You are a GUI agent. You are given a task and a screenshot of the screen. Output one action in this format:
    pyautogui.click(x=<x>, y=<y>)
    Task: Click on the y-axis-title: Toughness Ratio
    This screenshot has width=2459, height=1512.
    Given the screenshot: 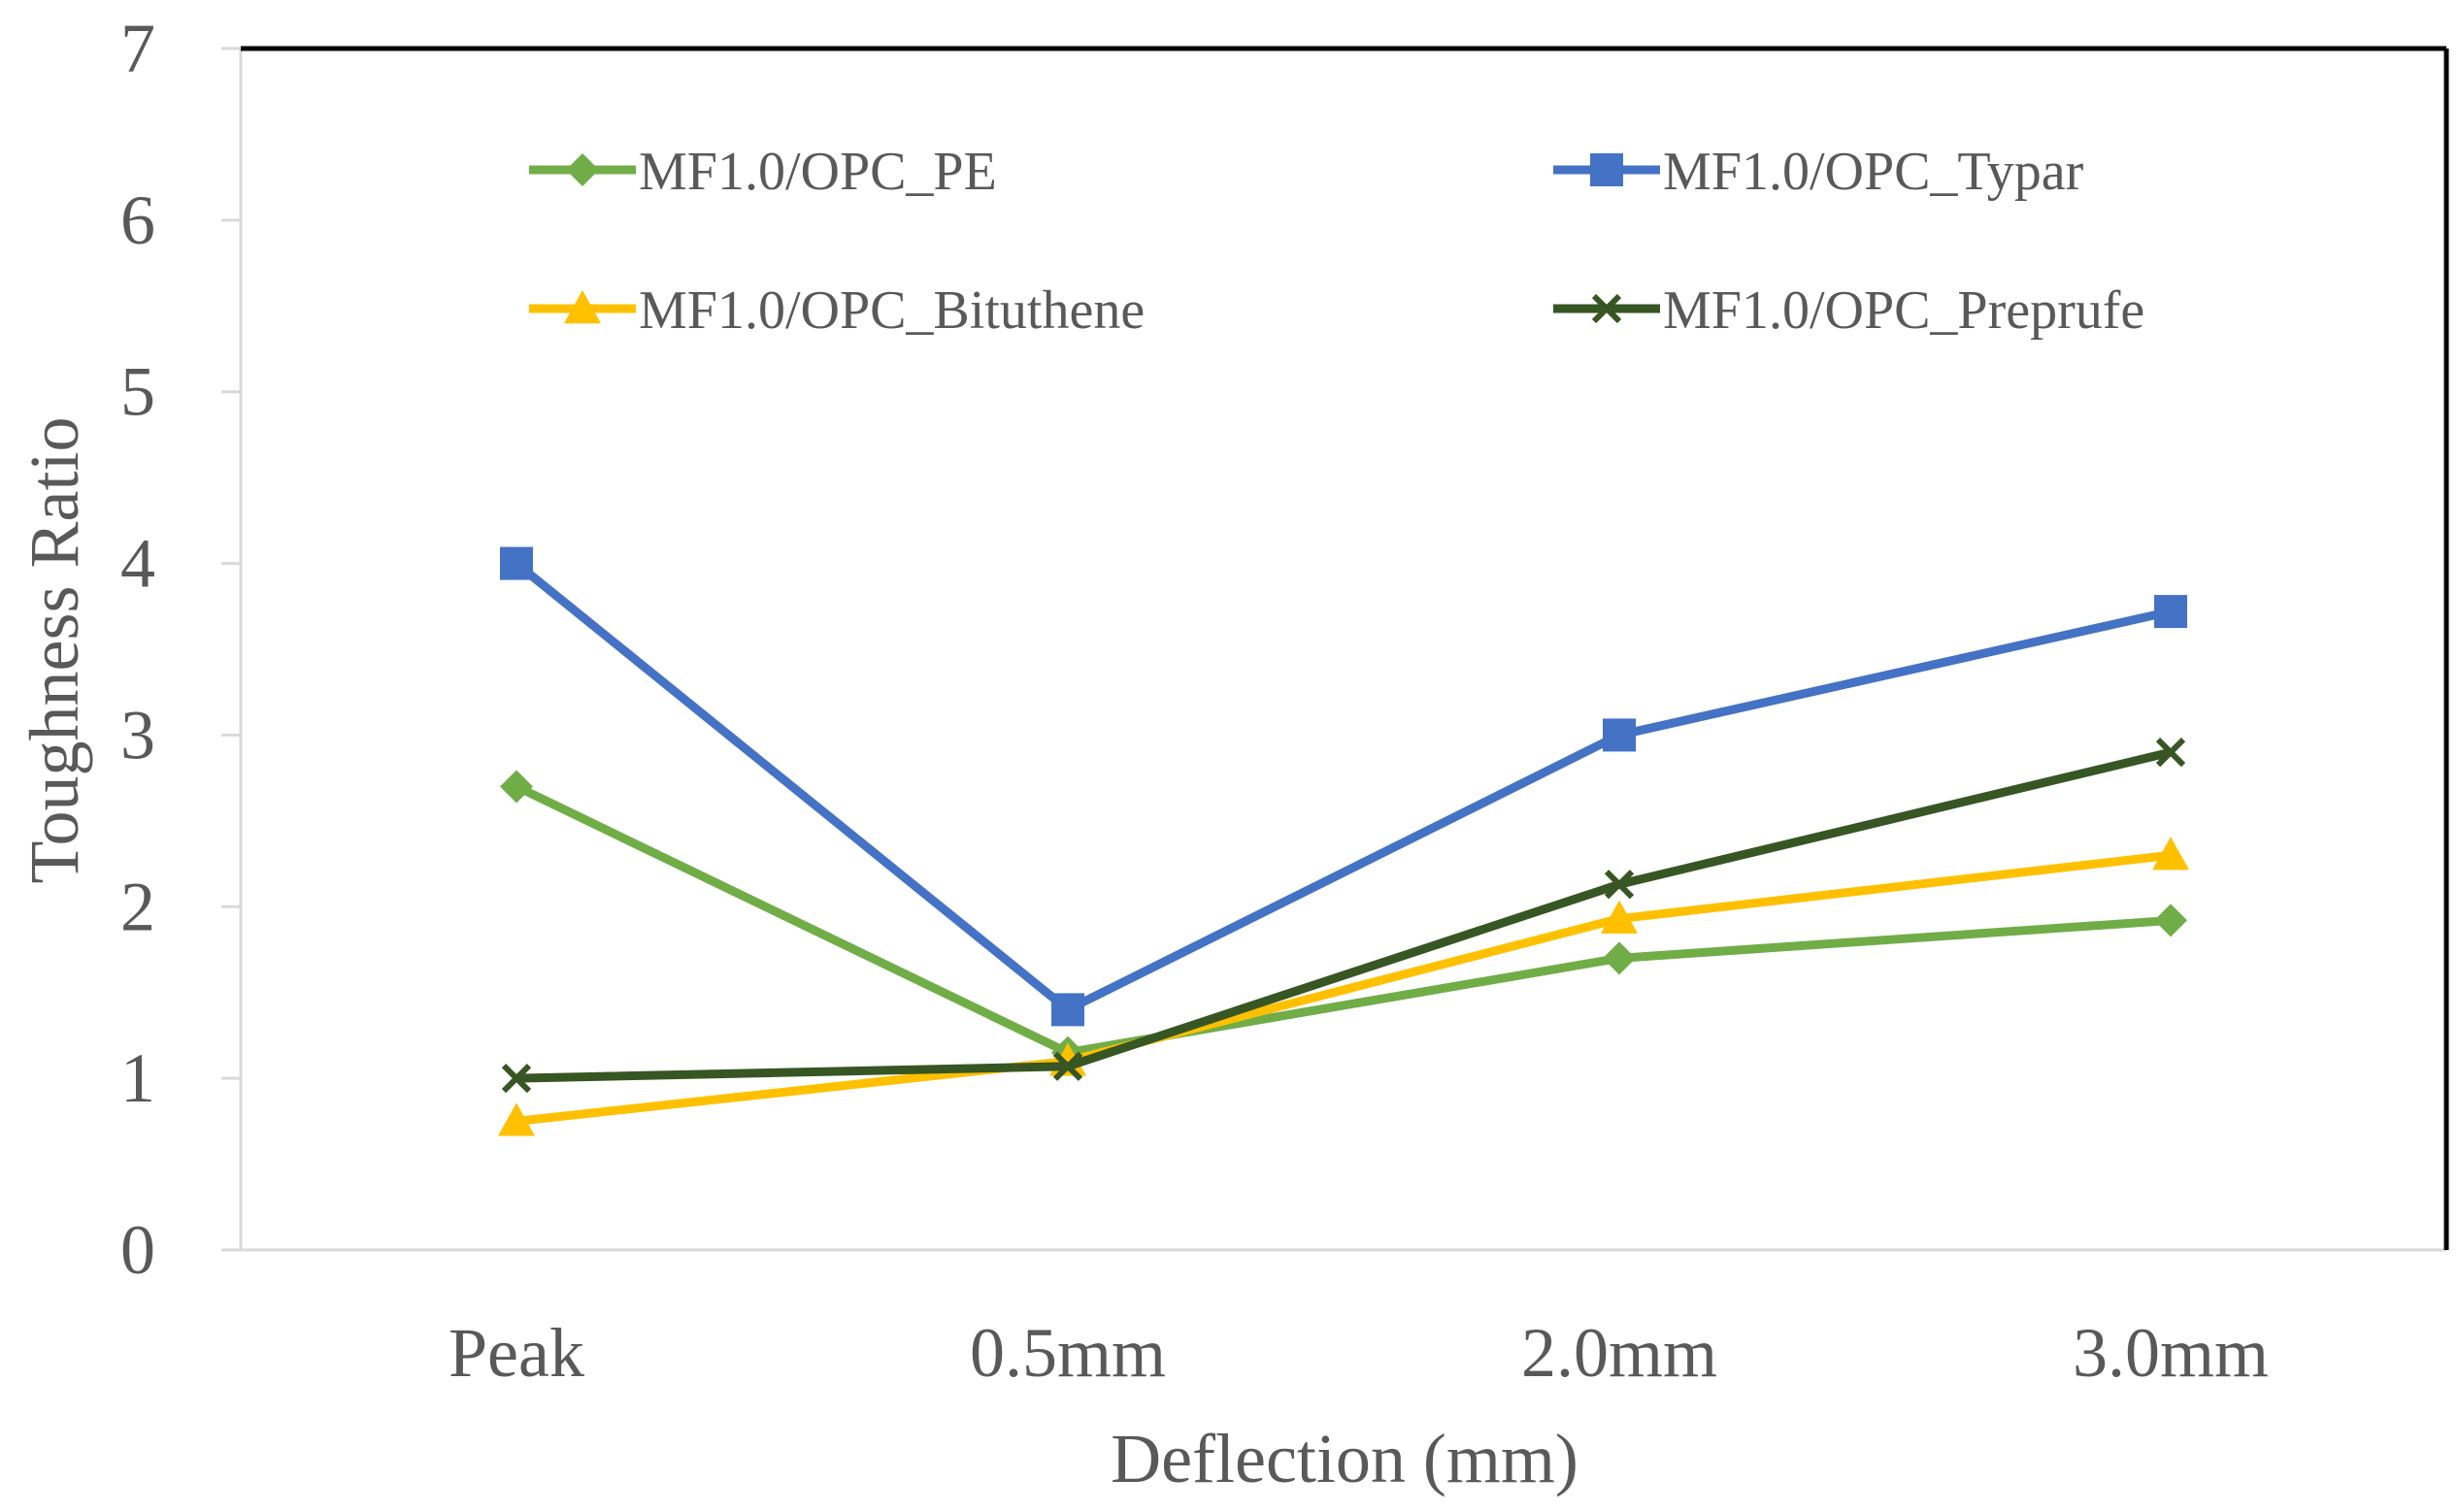 What is the action you would take?
    pyautogui.click(x=54, y=650)
    